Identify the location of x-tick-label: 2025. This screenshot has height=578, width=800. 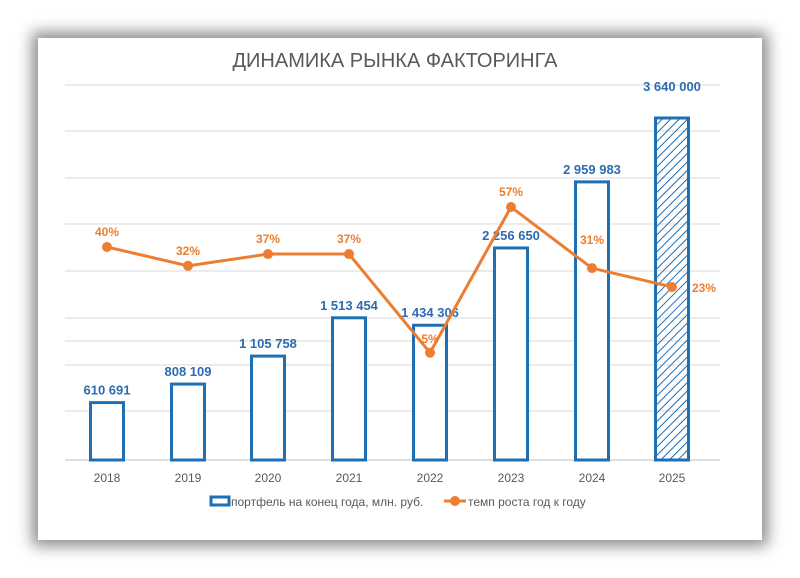
(672, 478).